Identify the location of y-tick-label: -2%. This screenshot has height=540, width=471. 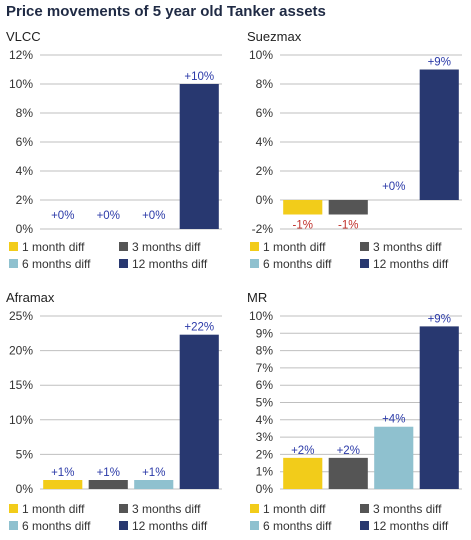
(263, 229).